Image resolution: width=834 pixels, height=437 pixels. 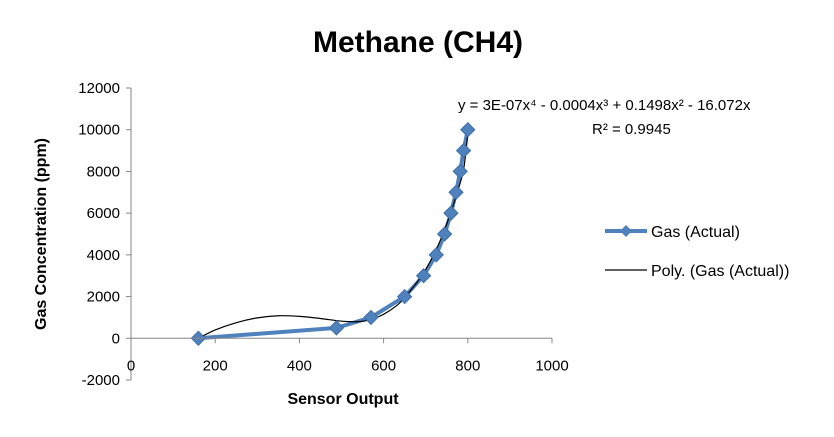 I want to click on chart-title: Methane (CH4), so click(x=418, y=42).